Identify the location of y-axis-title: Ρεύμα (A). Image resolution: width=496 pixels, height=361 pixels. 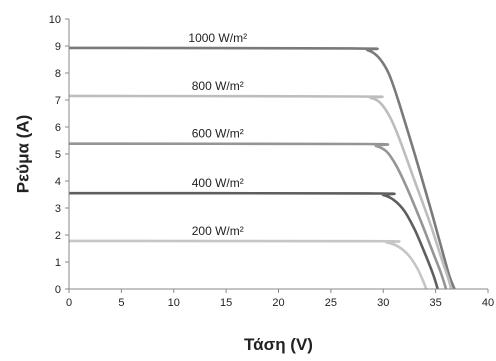
(22, 154).